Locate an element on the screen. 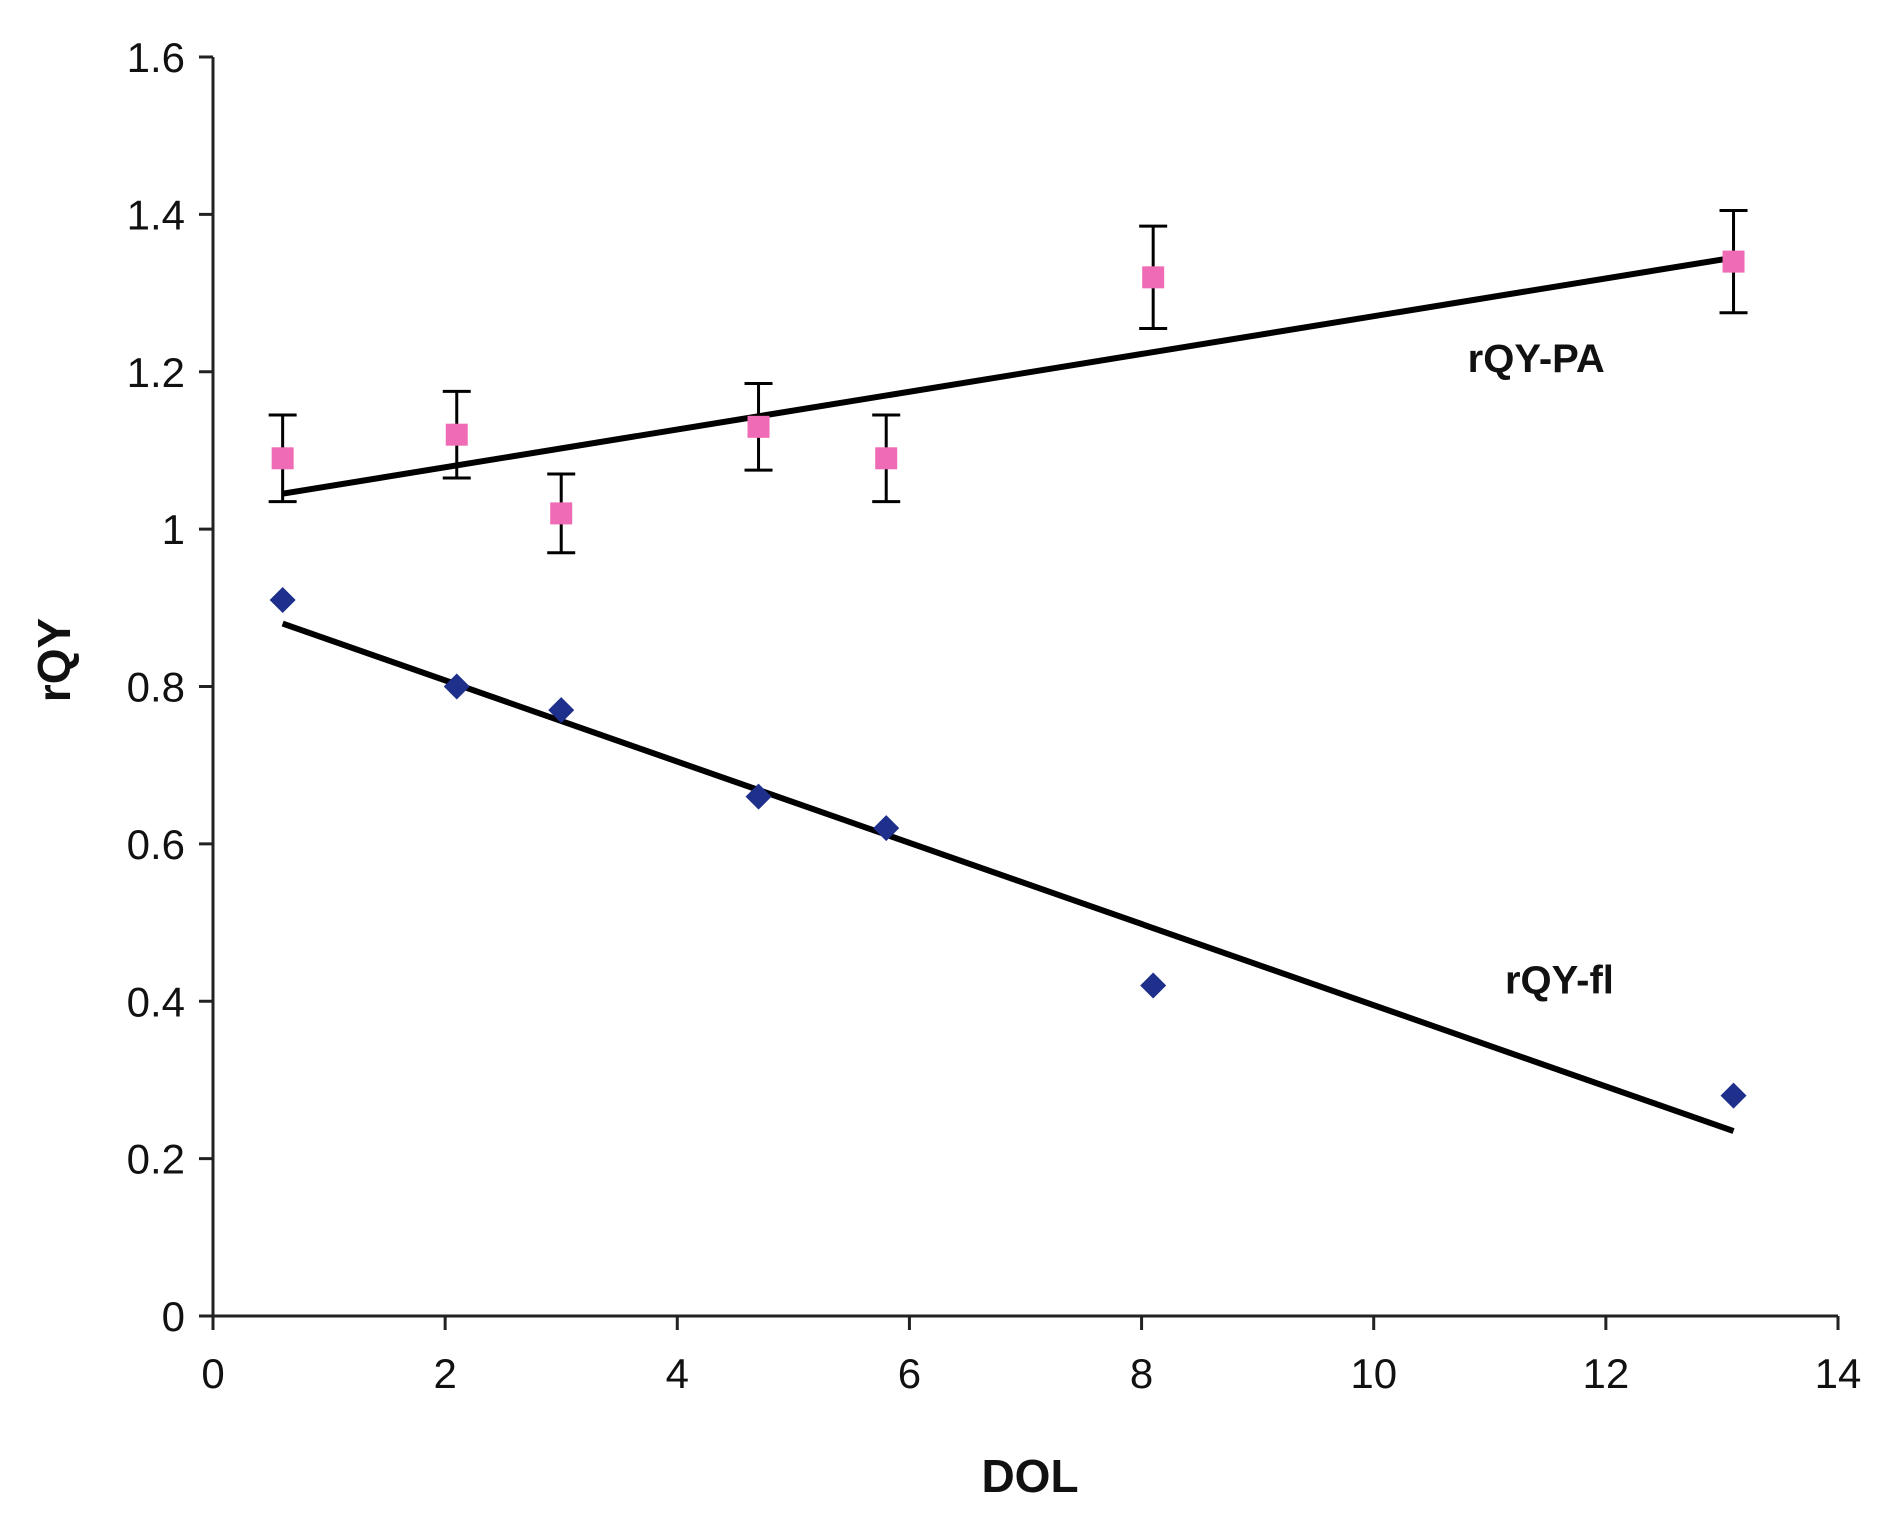 Image resolution: width=1884 pixels, height=1520 pixels. x-tick-label: 6 is located at coordinates (909, 1373).